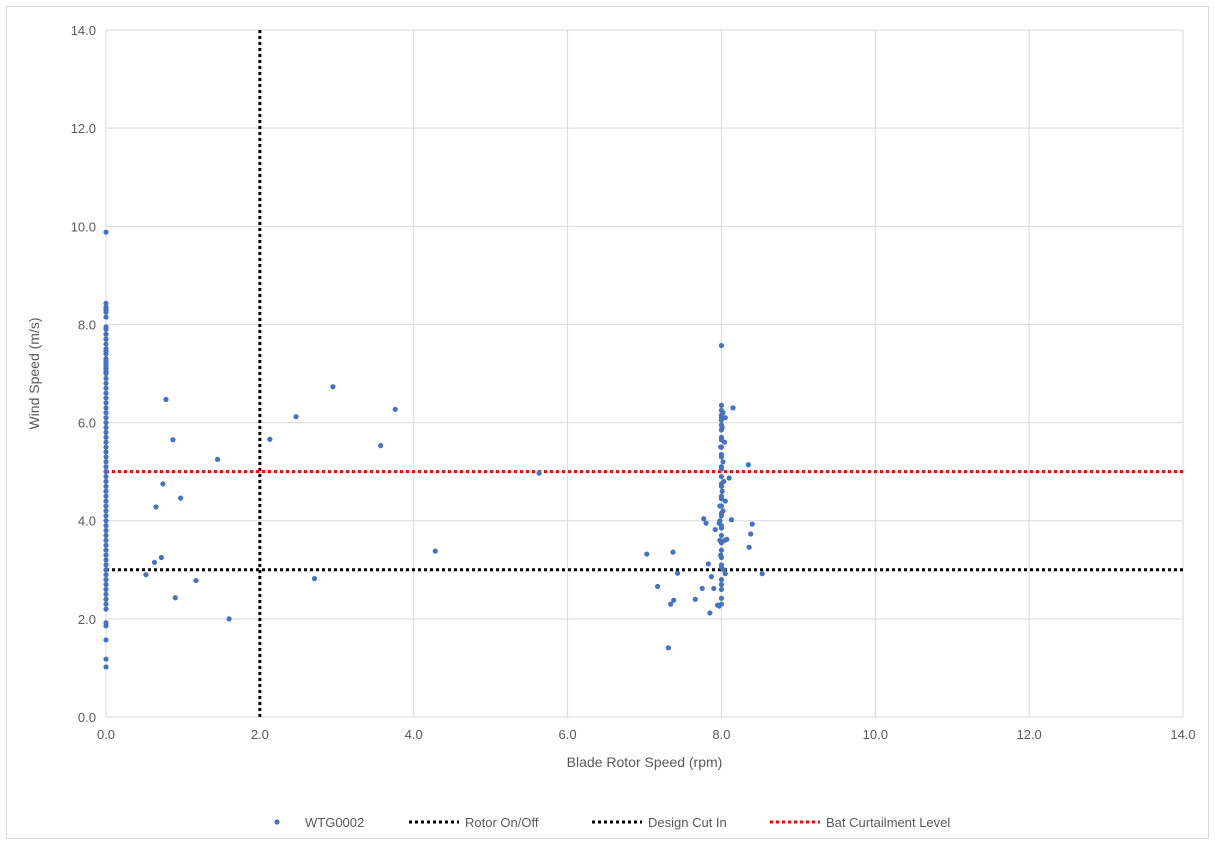 The height and width of the screenshot is (845, 1215). What do you see at coordinates (106, 734) in the screenshot?
I see `x-tick-label: 0.0` at bounding box center [106, 734].